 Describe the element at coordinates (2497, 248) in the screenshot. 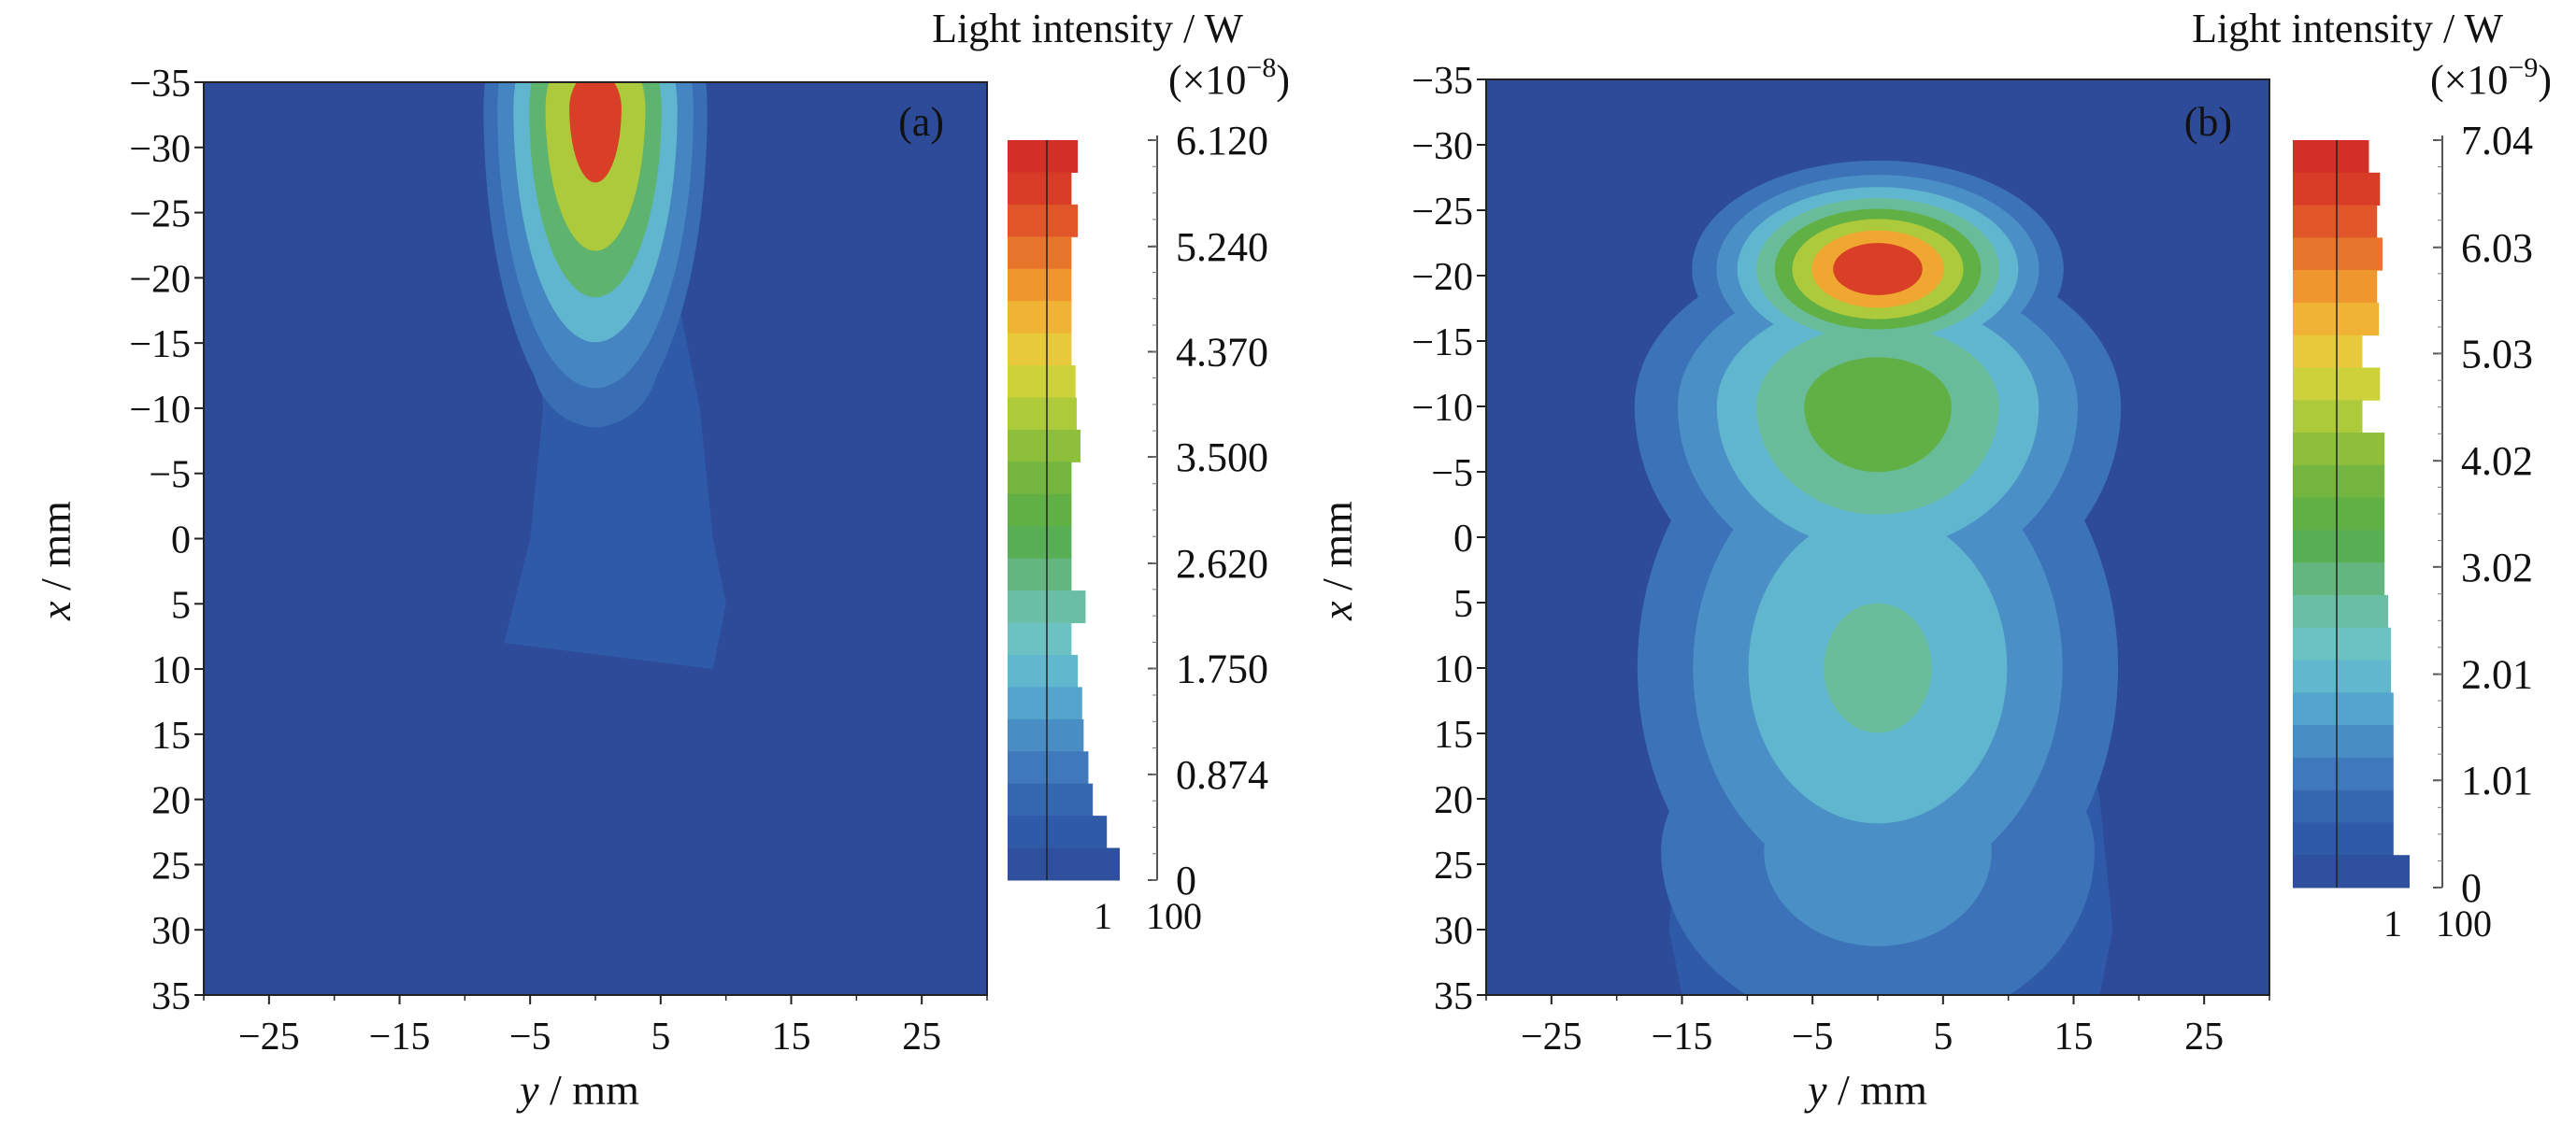

I see `colorbar-tick-label: 6.03` at that location.